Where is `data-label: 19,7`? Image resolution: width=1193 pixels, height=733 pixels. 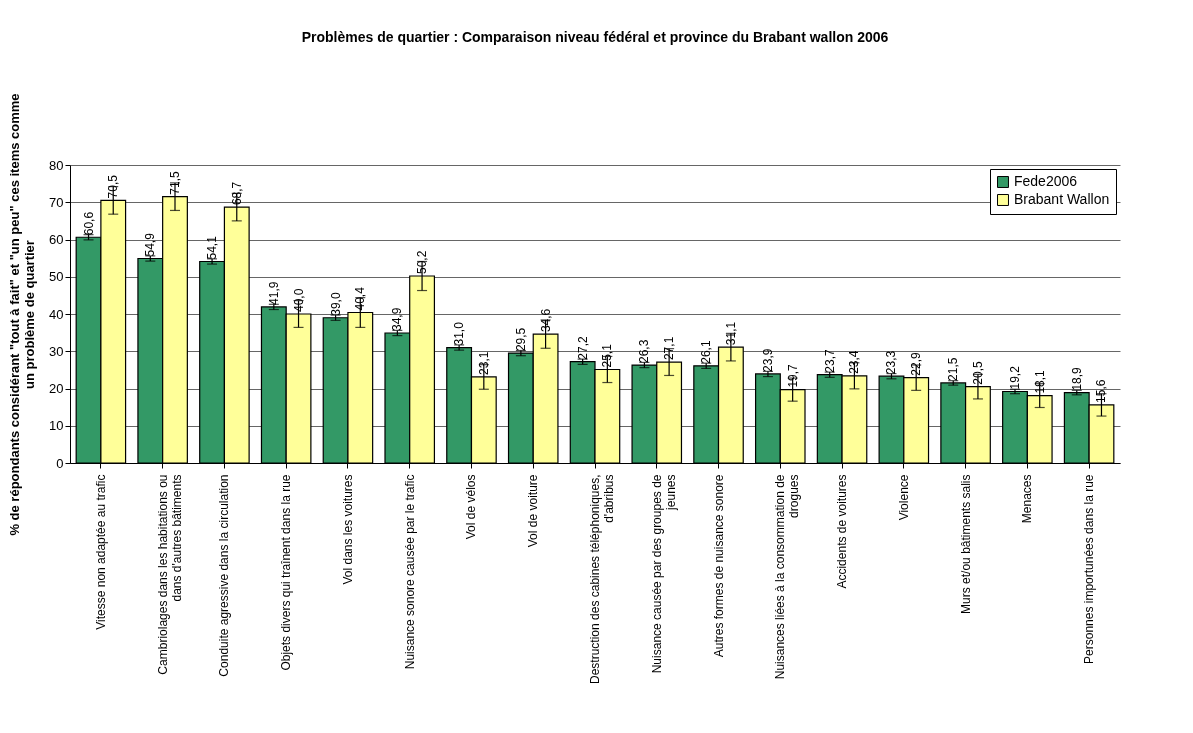
data-label: 19,7 is located at coordinates (792, 375).